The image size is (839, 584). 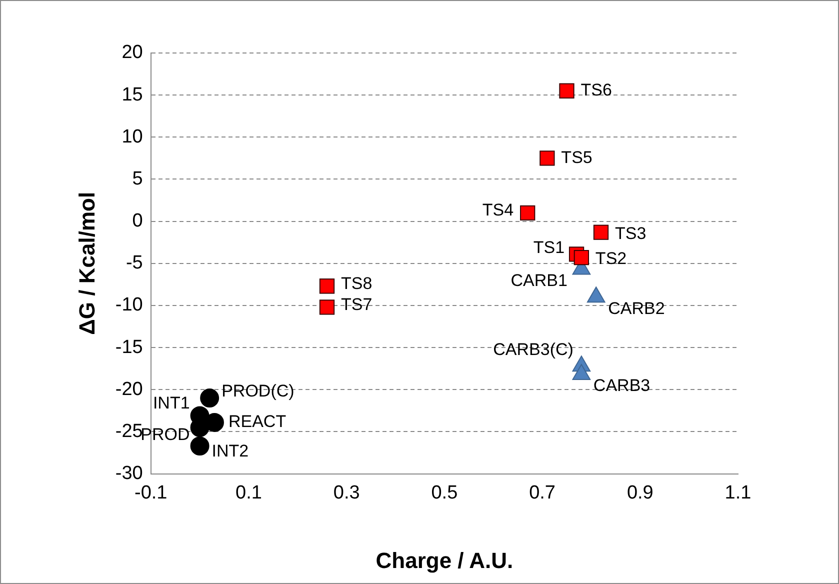 I want to click on x-tick-label: 0.9, so click(x=640, y=493).